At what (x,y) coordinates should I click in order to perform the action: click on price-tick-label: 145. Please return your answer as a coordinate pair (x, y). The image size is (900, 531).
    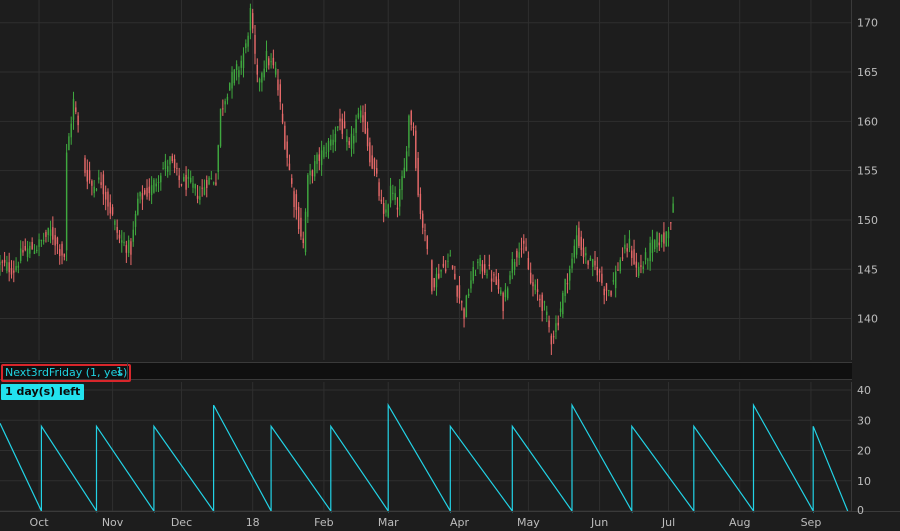
    Looking at the image, I should click on (867, 269).